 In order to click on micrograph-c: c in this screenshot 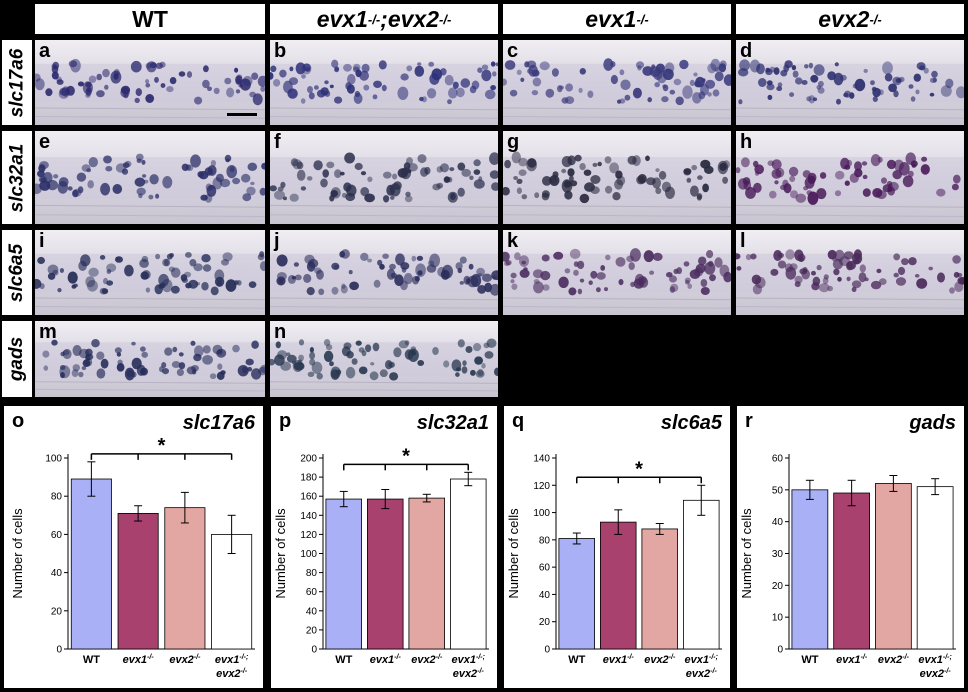, I will do `click(617, 82)`.